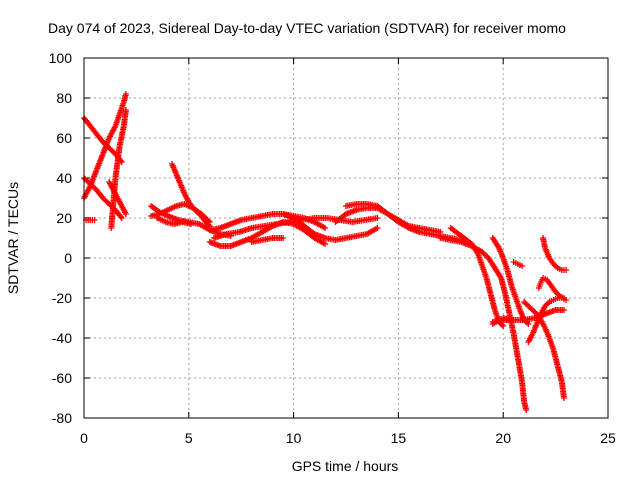 The width and height of the screenshot is (640, 480). What do you see at coordinates (189, 438) in the screenshot?
I see `x-tick-label: 5` at bounding box center [189, 438].